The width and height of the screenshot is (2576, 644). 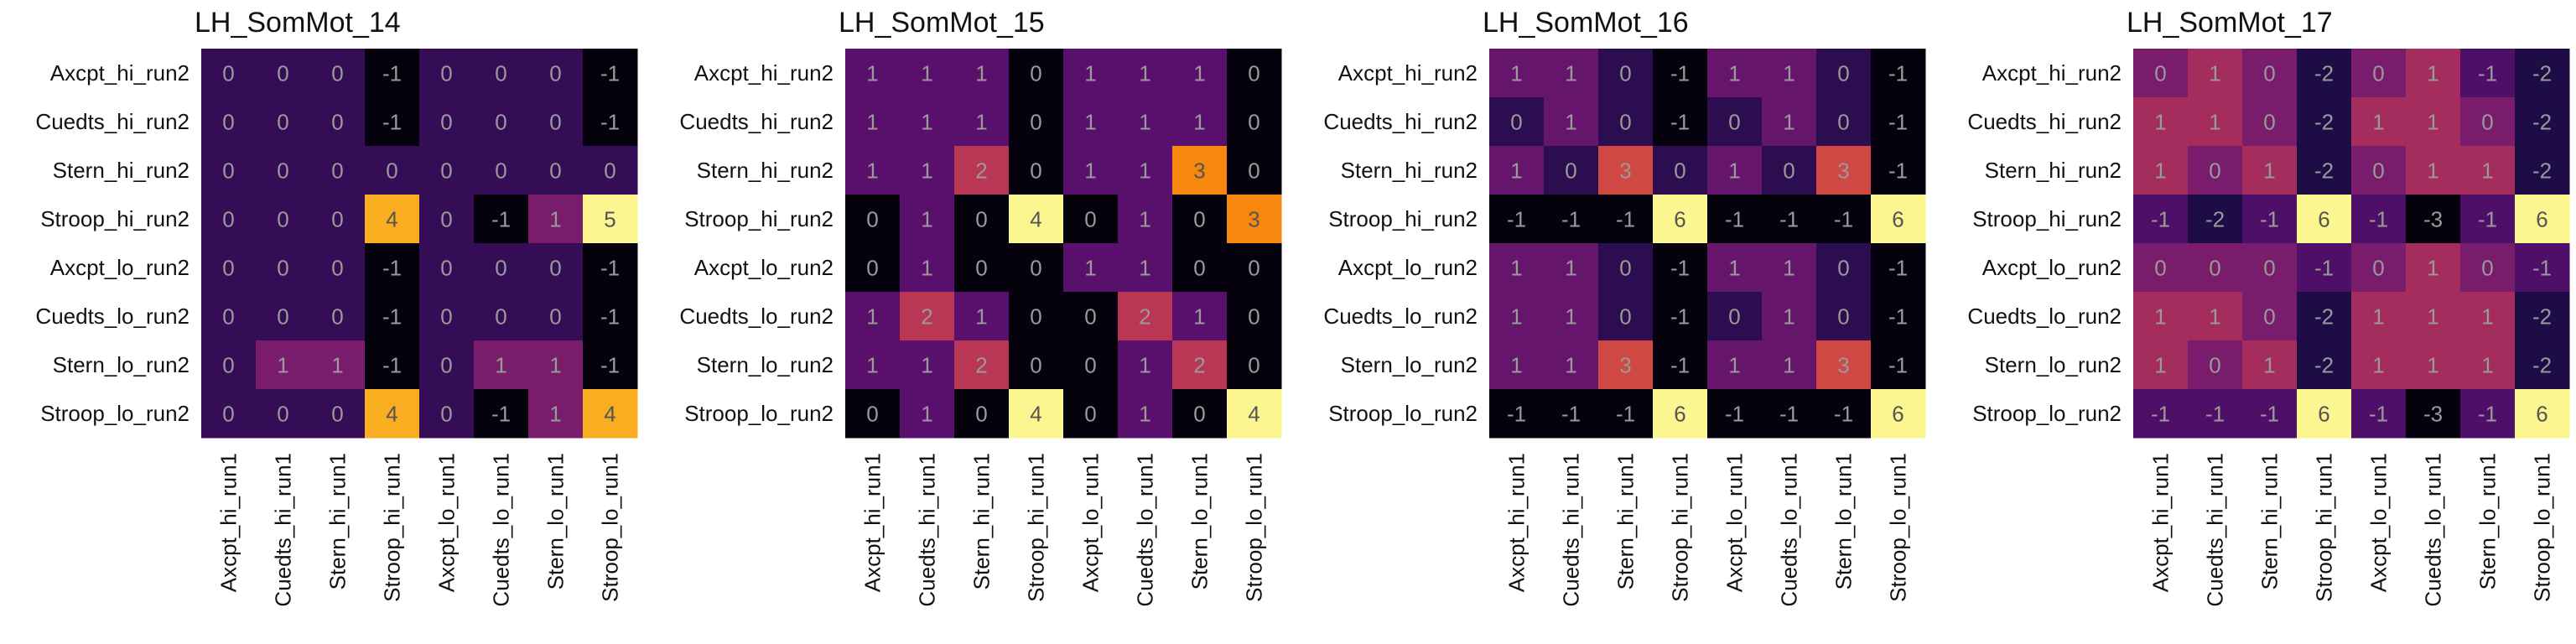 What do you see at coordinates (610, 527) in the screenshot?
I see `column-tick-label: Stroop_lo_run1` at bounding box center [610, 527].